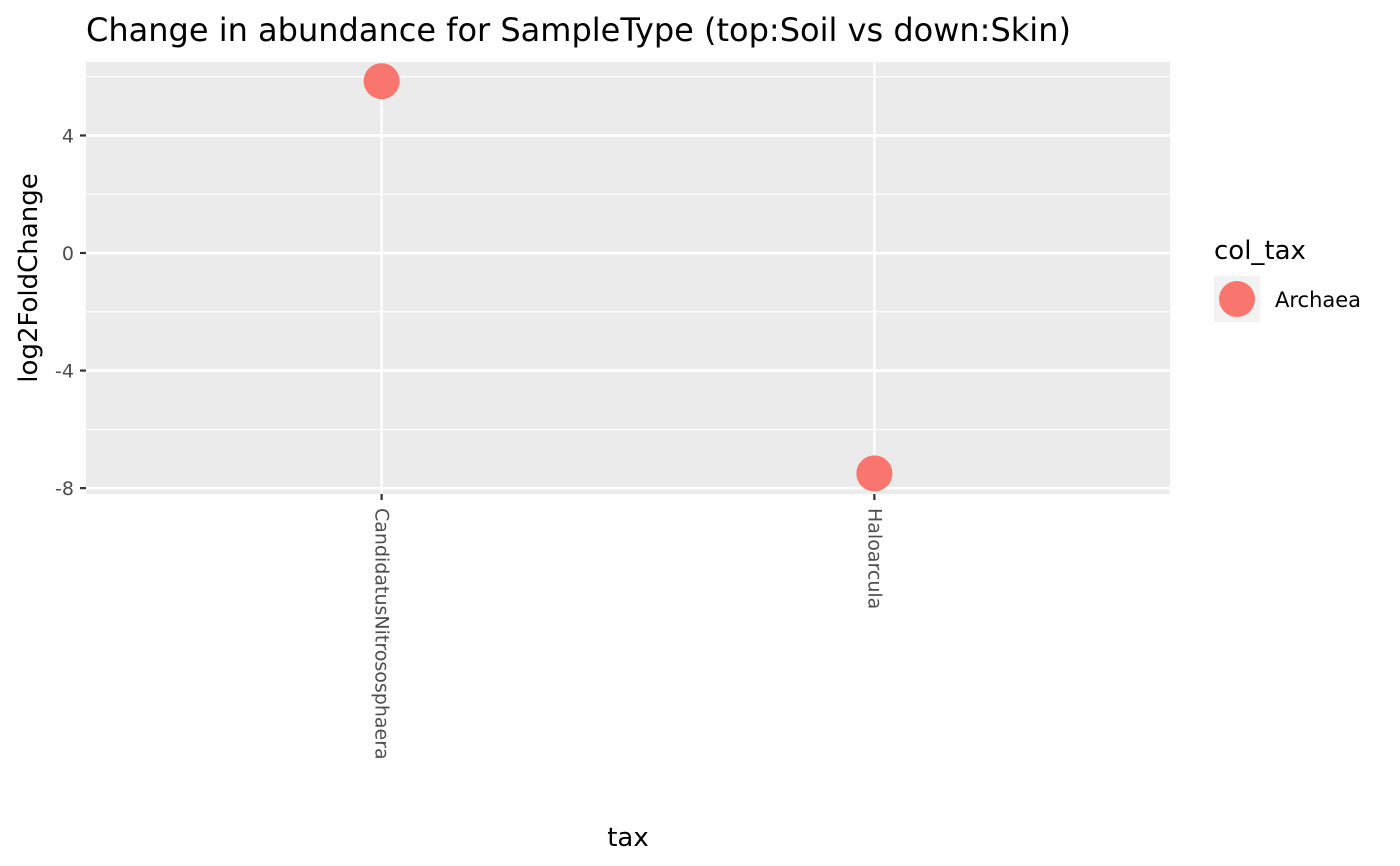  Describe the element at coordinates (68, 136) in the screenshot. I see `y-tick-label: 4` at that location.